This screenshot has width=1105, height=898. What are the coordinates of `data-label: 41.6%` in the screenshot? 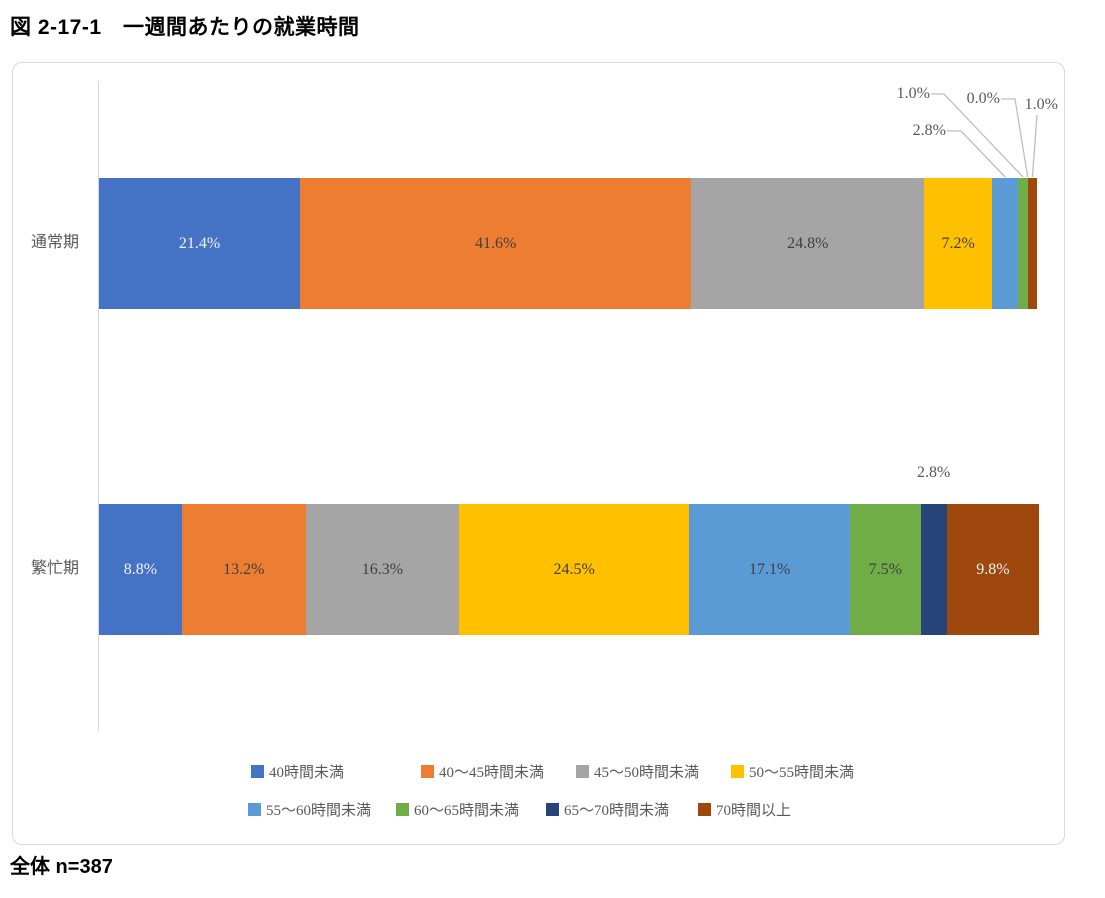 It's located at (496, 243).